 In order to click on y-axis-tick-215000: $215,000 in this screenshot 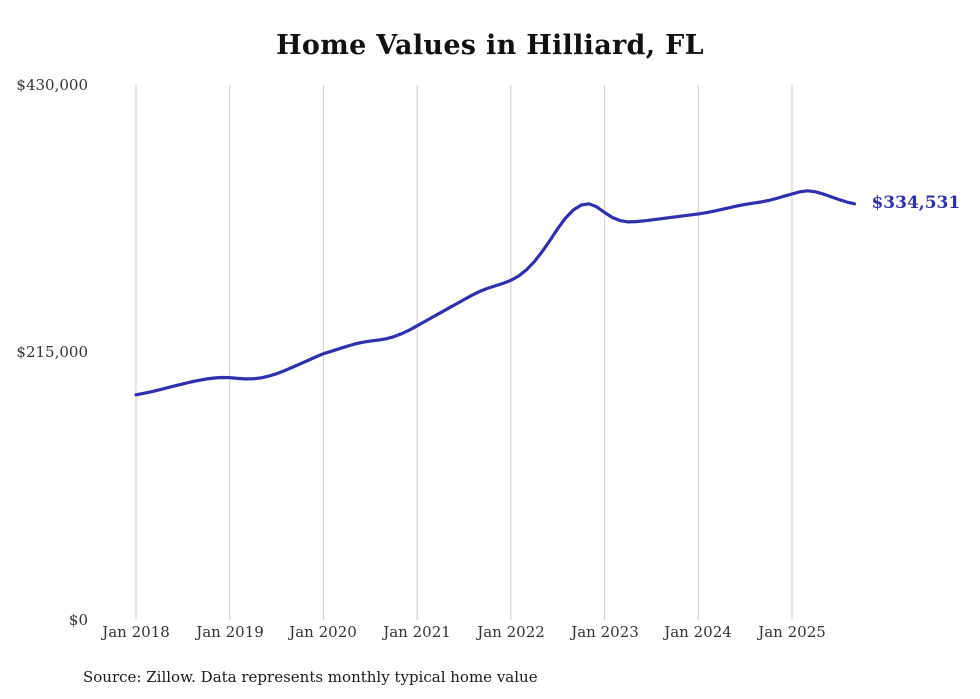, I will do `click(52, 352)`.